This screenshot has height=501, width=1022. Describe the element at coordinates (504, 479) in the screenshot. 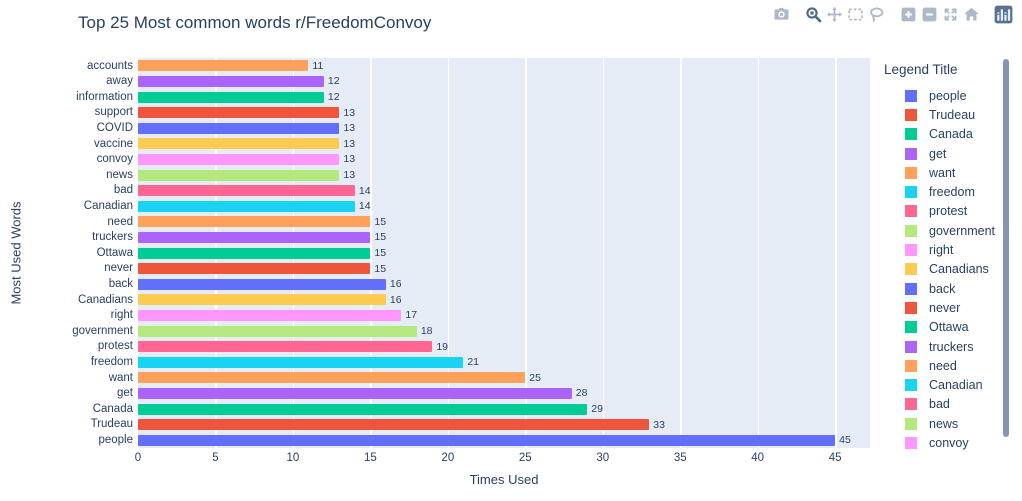

I see `x-axis-title: Times Used` at that location.